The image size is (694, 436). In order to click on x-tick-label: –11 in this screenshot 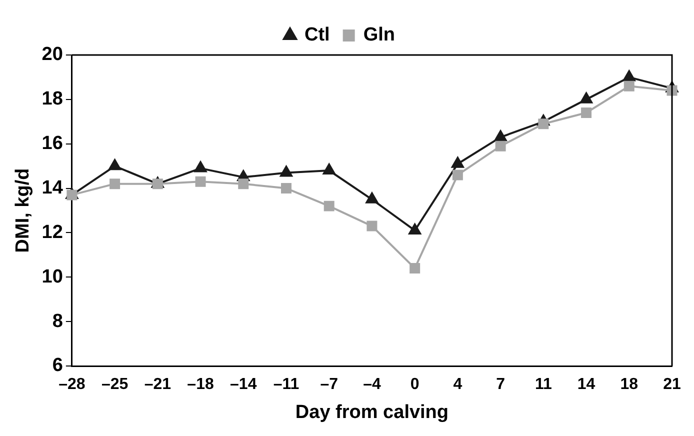, I will do `click(286, 385)`.